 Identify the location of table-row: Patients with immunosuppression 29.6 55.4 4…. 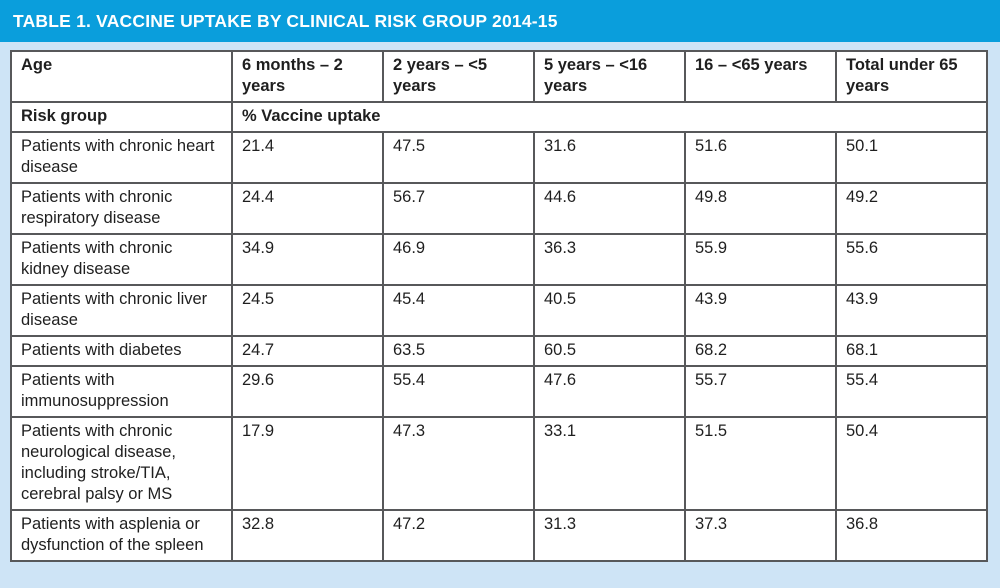
(499, 391).